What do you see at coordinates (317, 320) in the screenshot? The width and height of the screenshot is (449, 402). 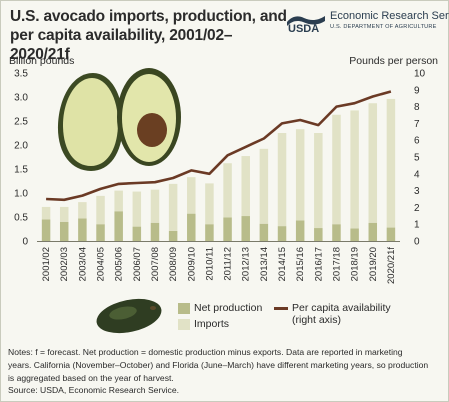 I see `legend-per-capita-axis: (right axis)` at bounding box center [317, 320].